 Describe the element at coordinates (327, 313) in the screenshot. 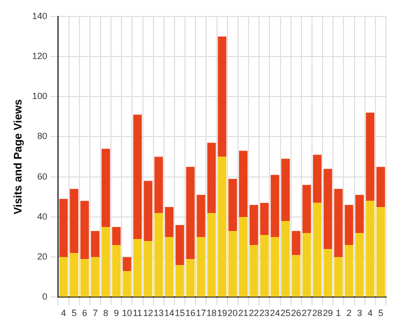

I see `x-tick-label: 29` at that location.